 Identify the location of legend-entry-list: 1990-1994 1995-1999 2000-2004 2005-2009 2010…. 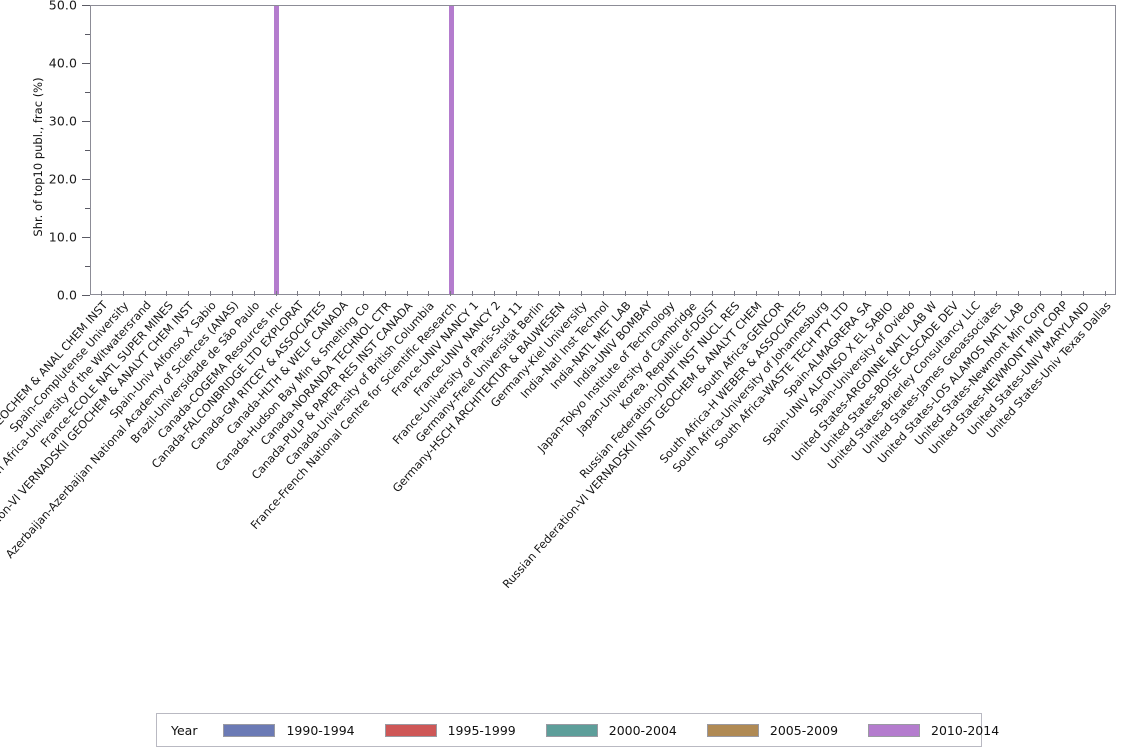
(626, 730).